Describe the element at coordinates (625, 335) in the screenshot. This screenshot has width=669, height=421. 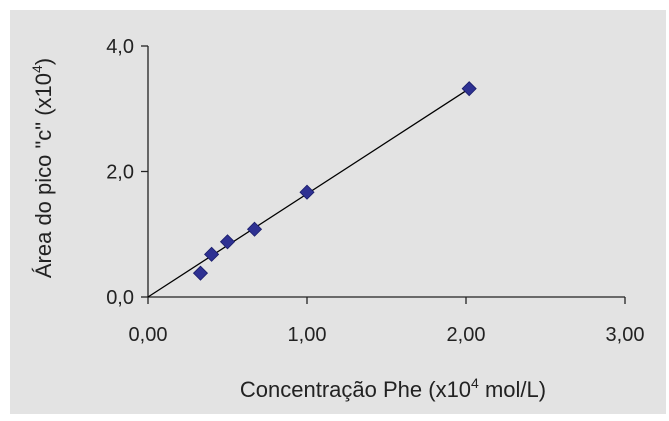
I see `x-tick-label: 3,00` at that location.